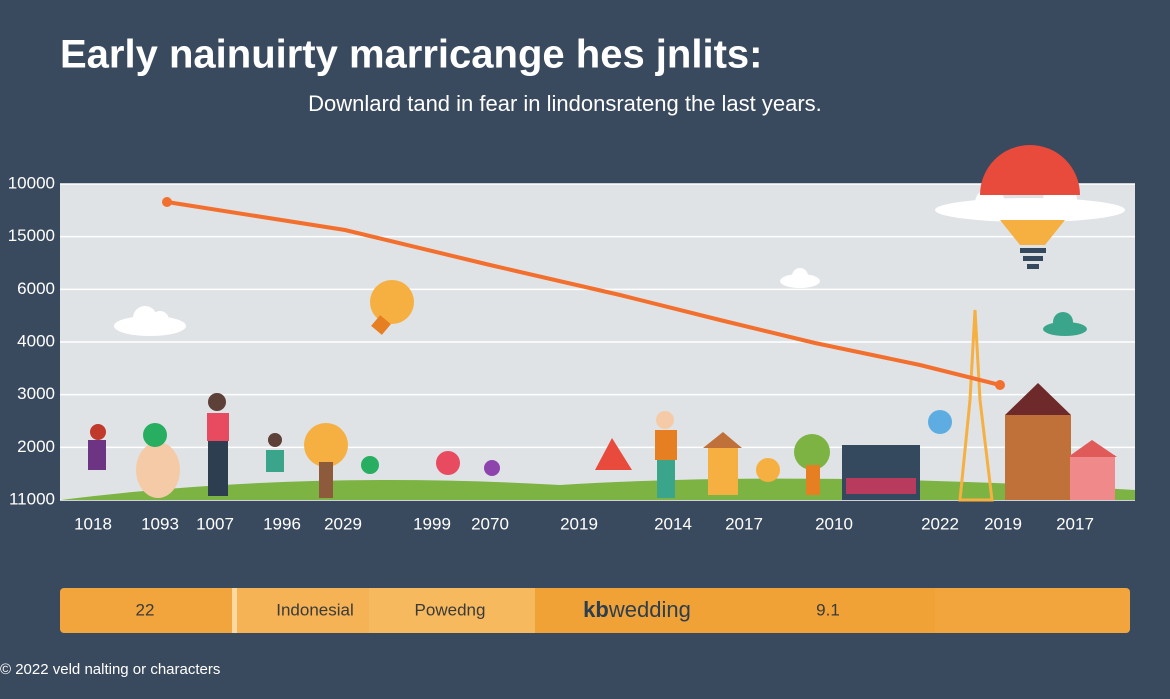  Describe the element at coordinates (234, 610) in the screenshot. I see `bar-divider` at that location.